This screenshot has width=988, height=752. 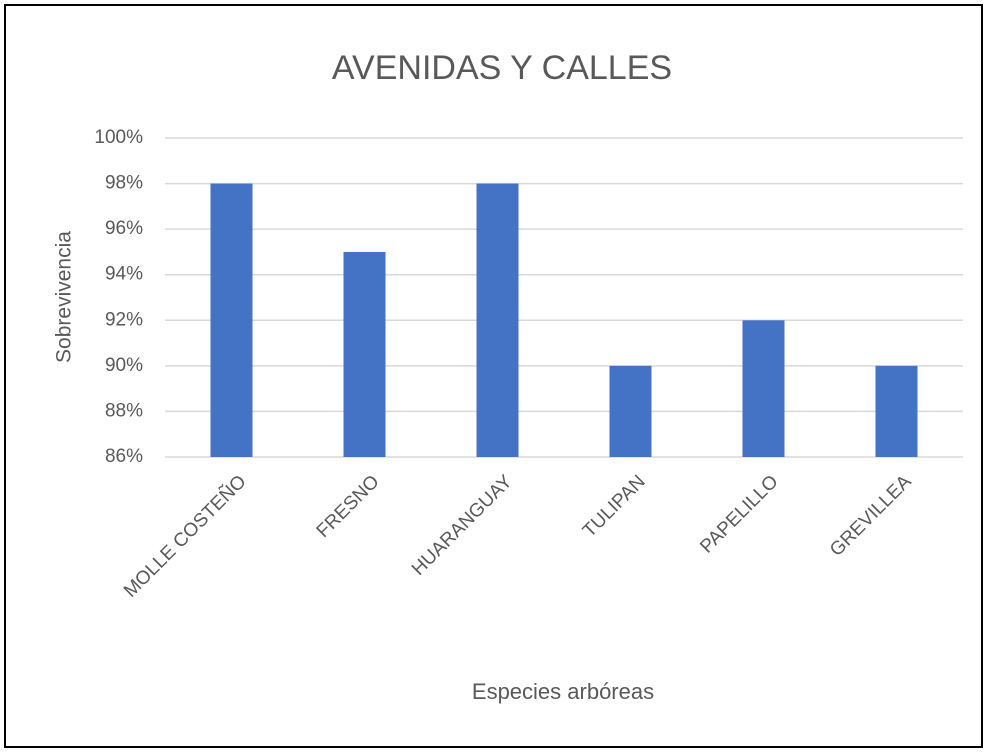 What do you see at coordinates (124, 274) in the screenshot?
I see `y-tick-label: 94%` at bounding box center [124, 274].